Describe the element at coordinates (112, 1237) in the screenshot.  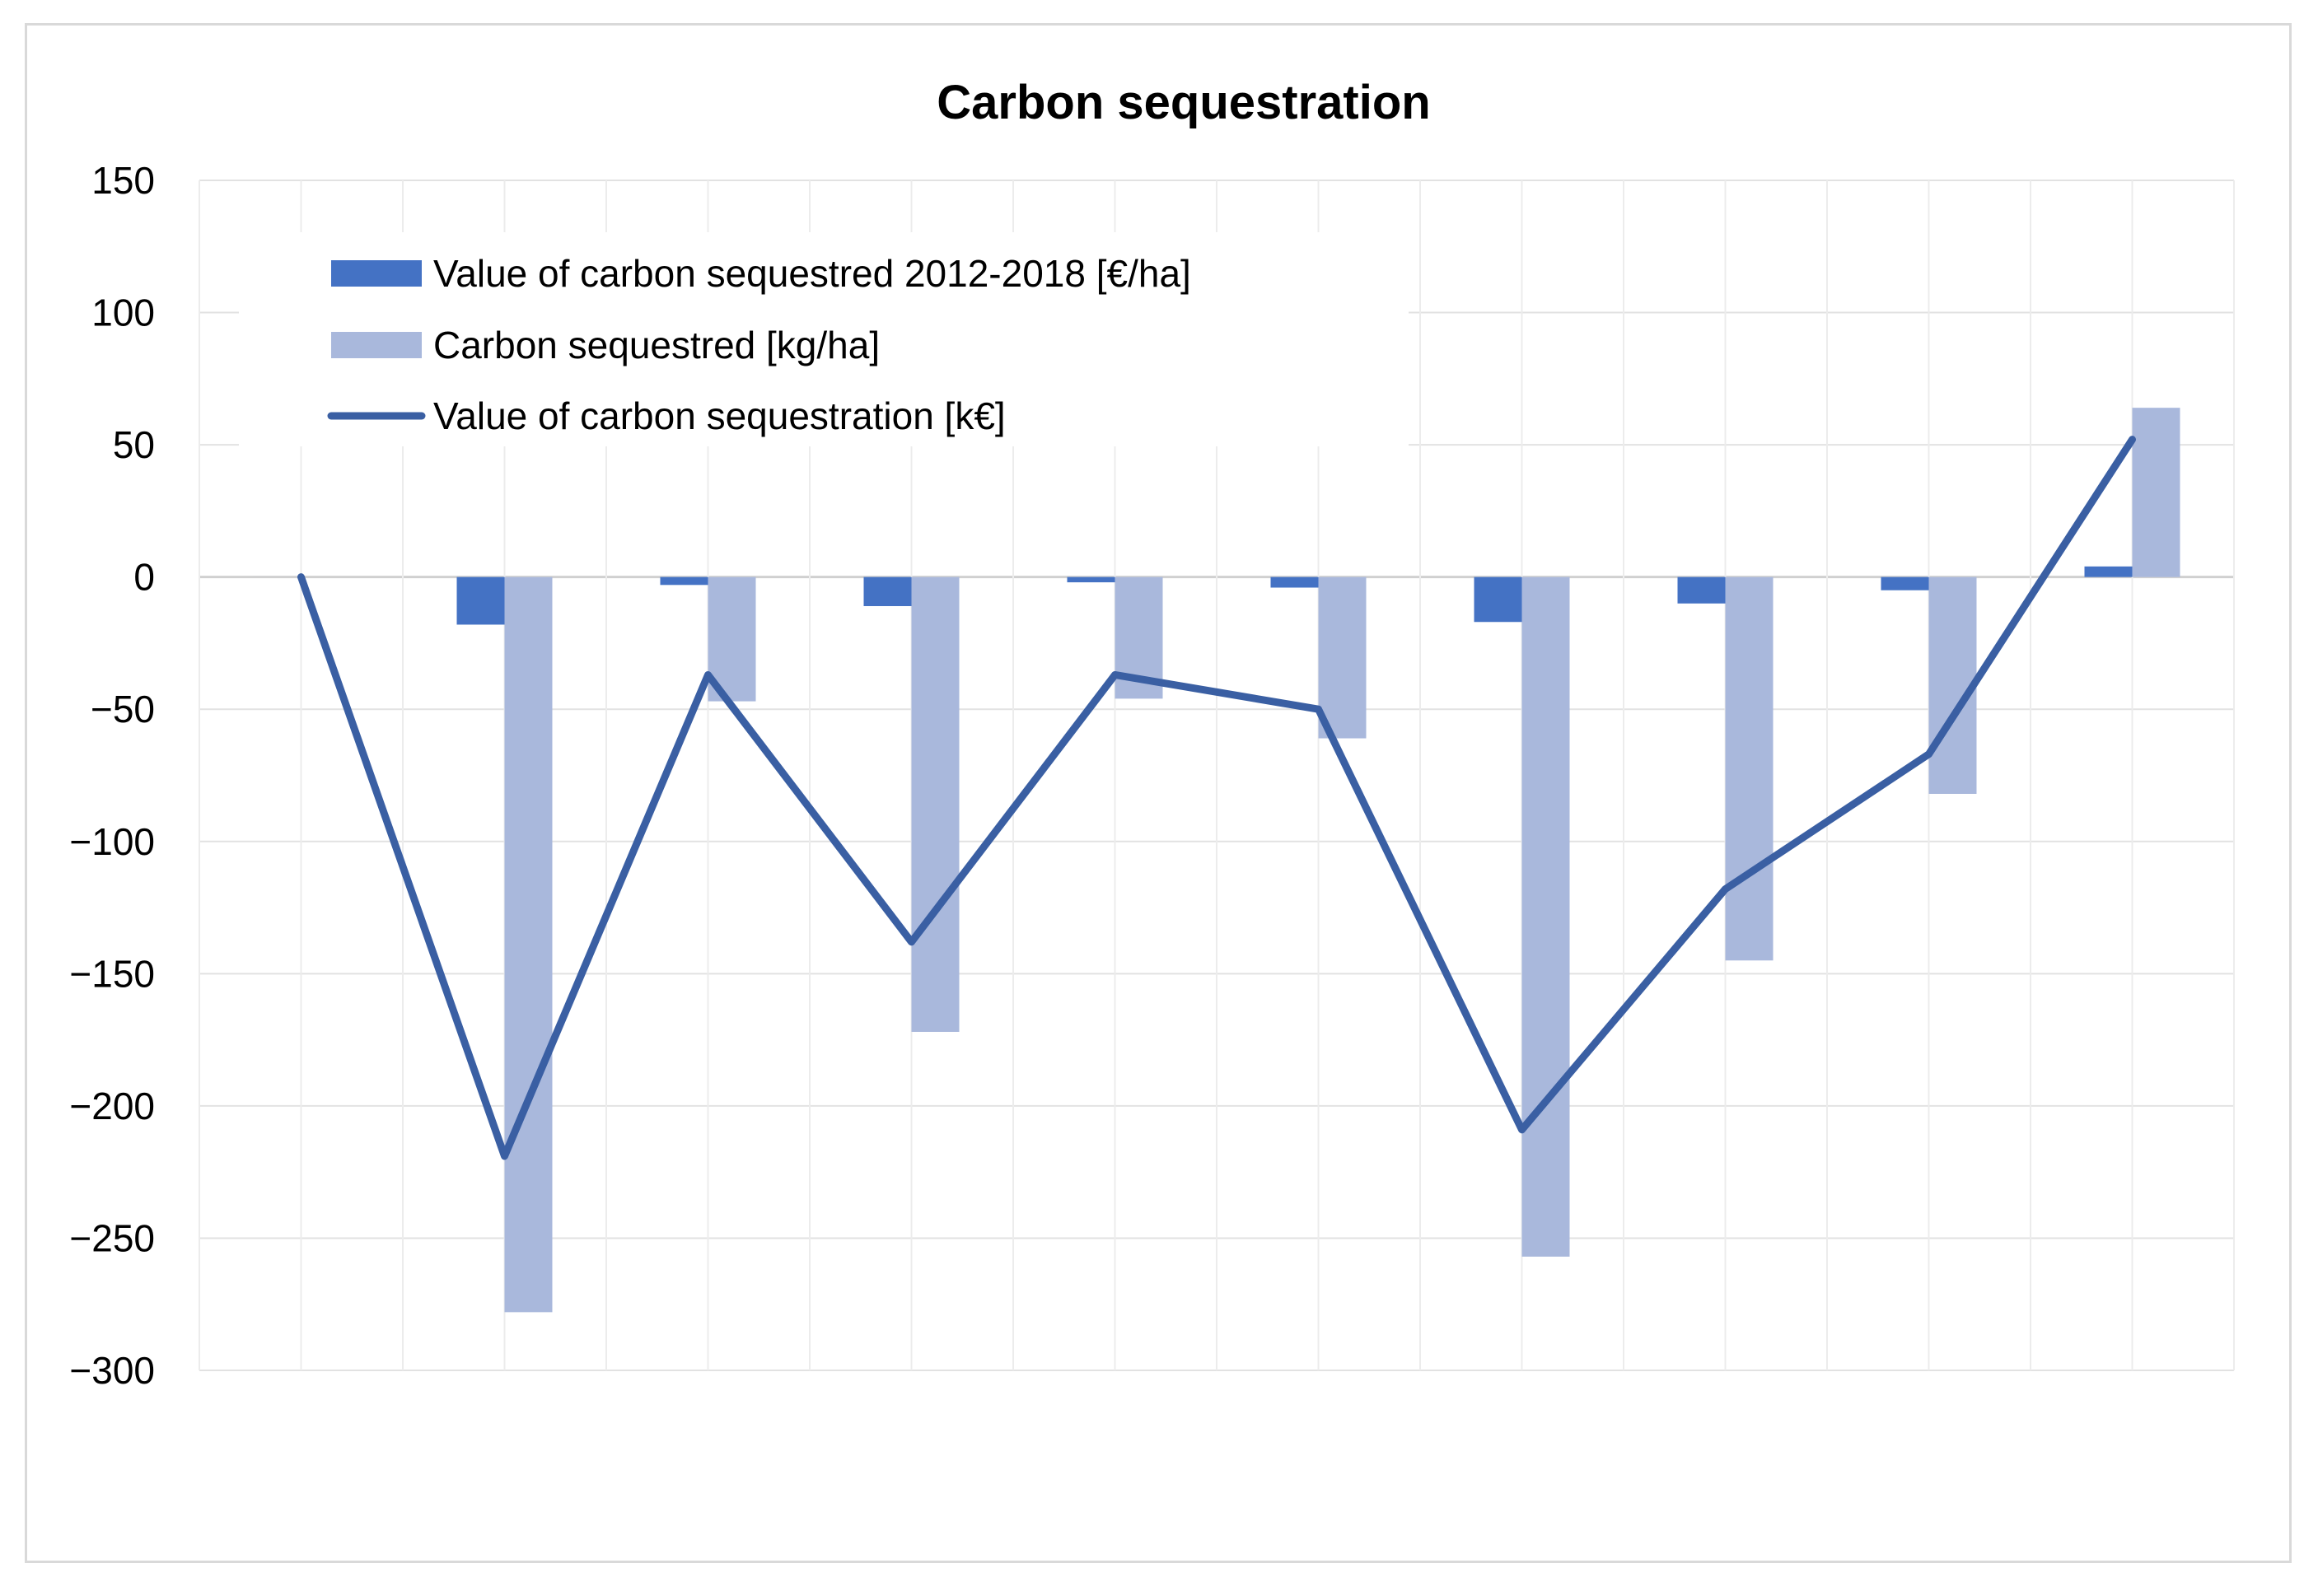
I see `y-tick-label: −250` at that location.